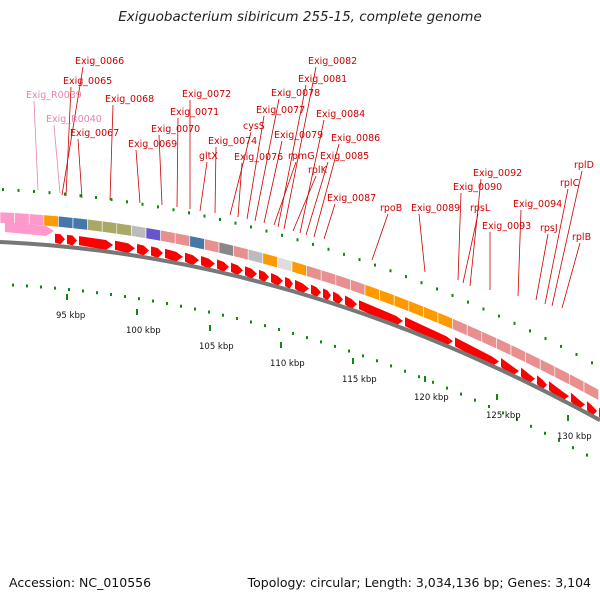 This screenshot has width=600, height=600. Describe the element at coordinates (549, 228) in the screenshot. I see `gene-label: rpsJ` at that location.